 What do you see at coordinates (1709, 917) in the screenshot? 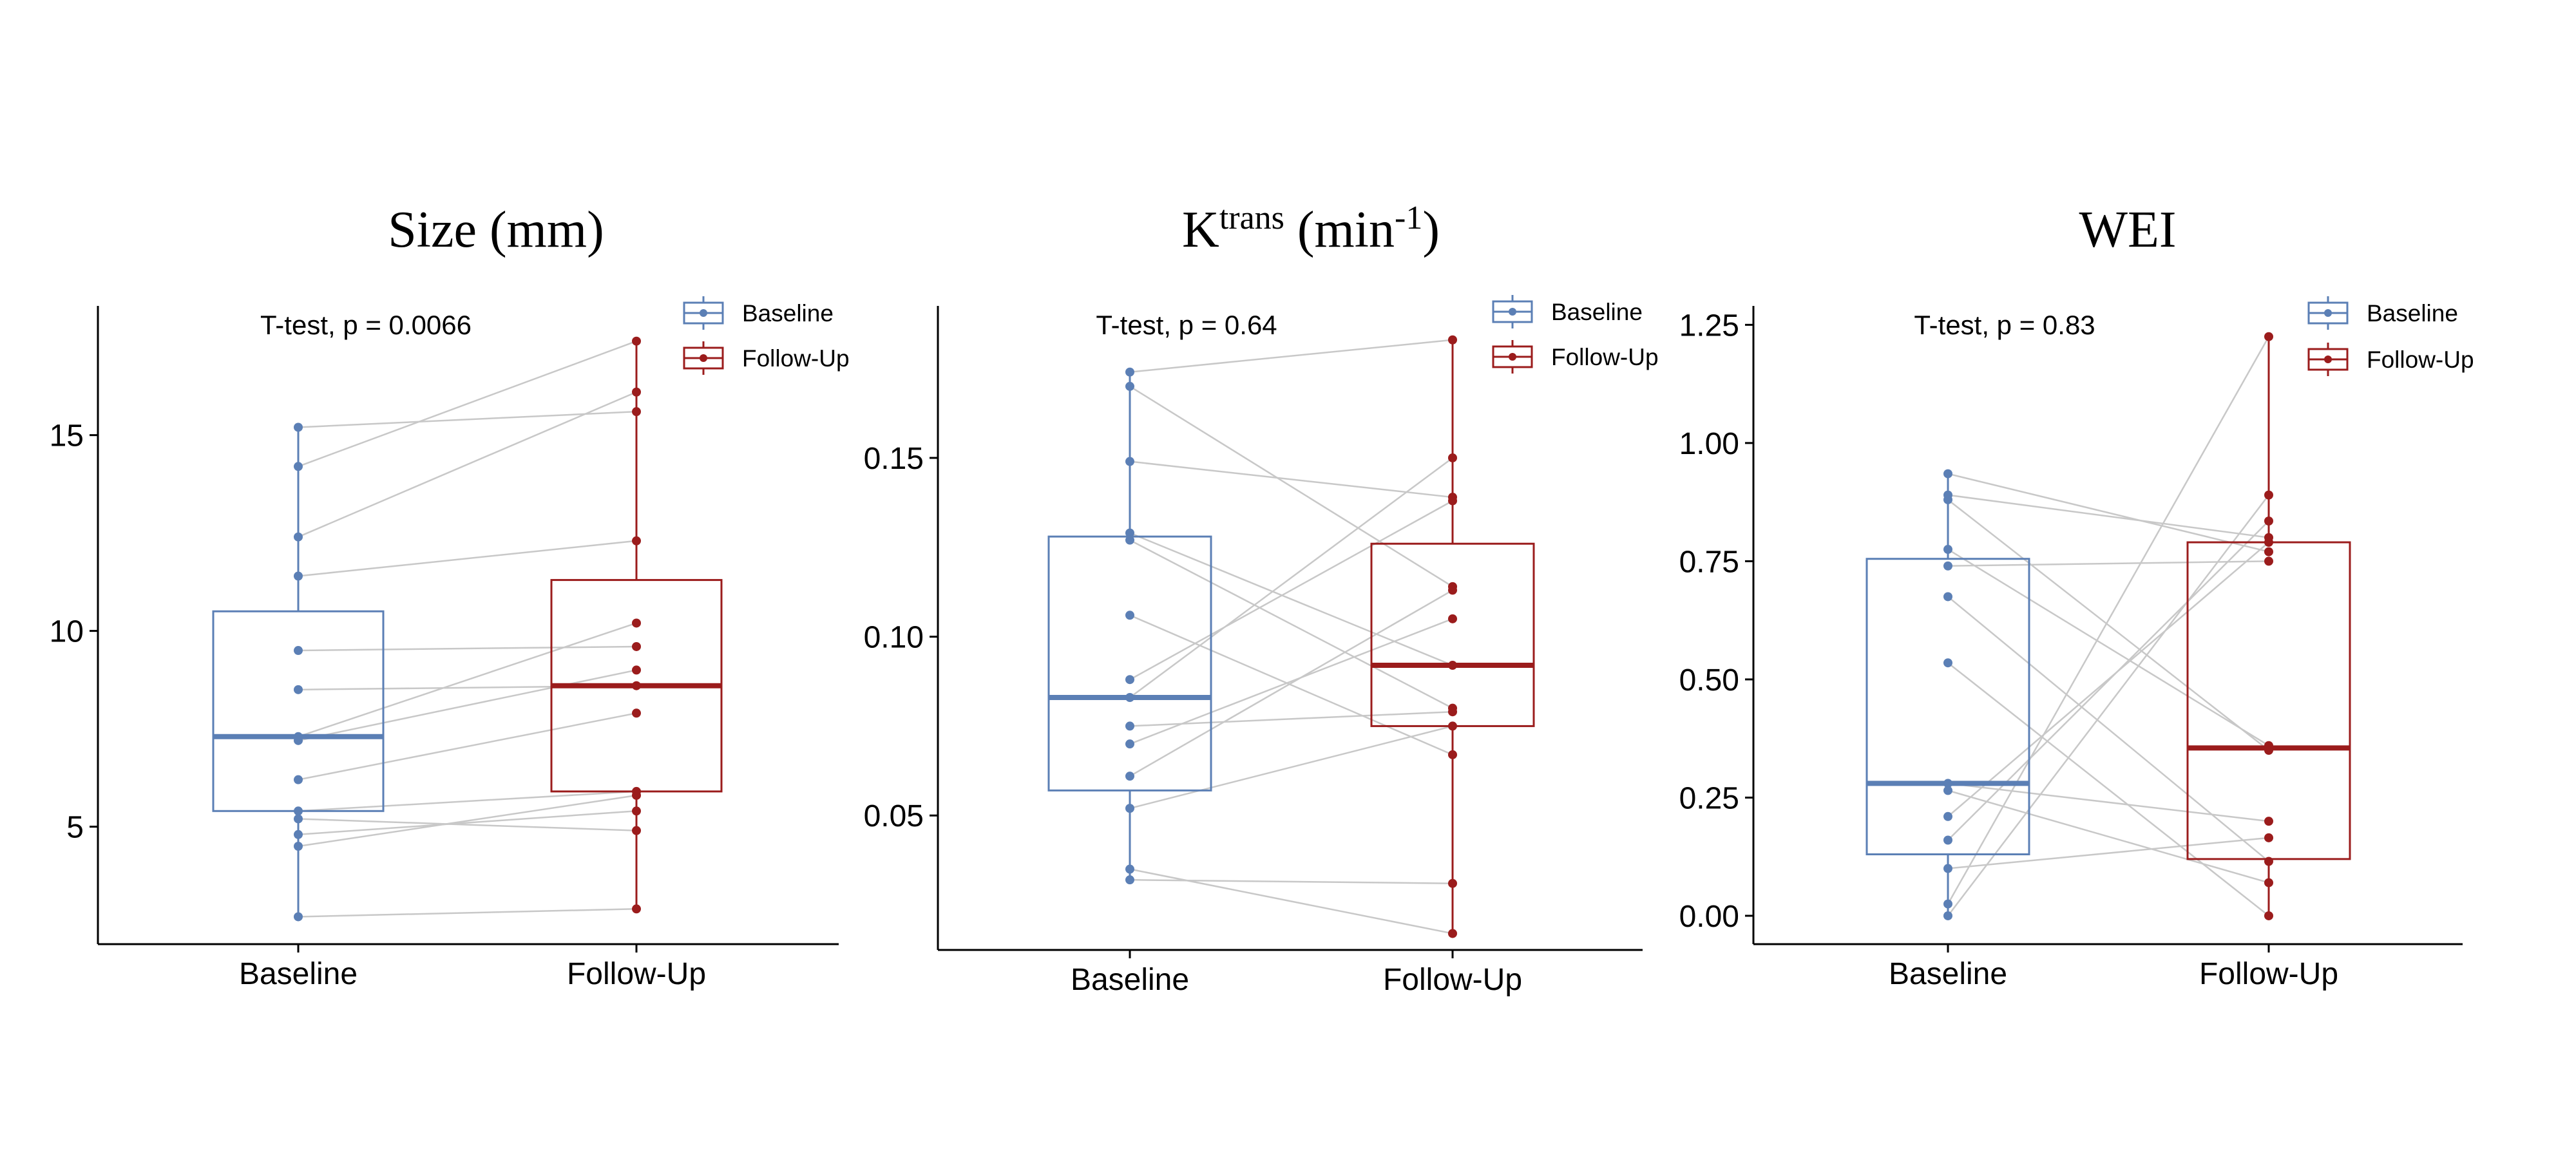
I see `y-tick-label: 0.00` at bounding box center [1709, 917].